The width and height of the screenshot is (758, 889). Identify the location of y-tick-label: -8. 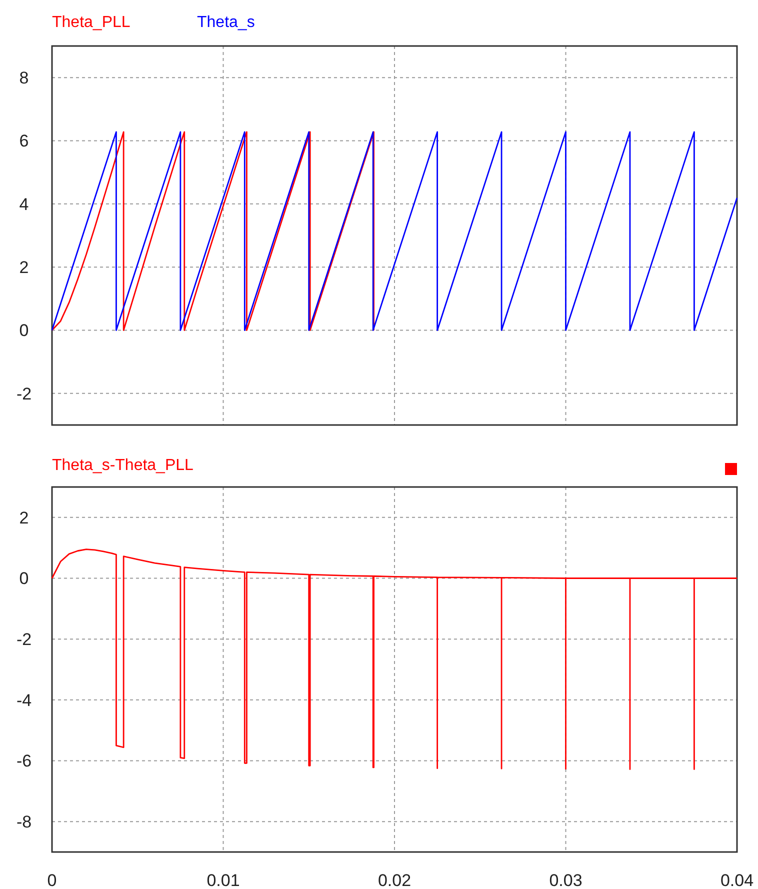
(24, 822).